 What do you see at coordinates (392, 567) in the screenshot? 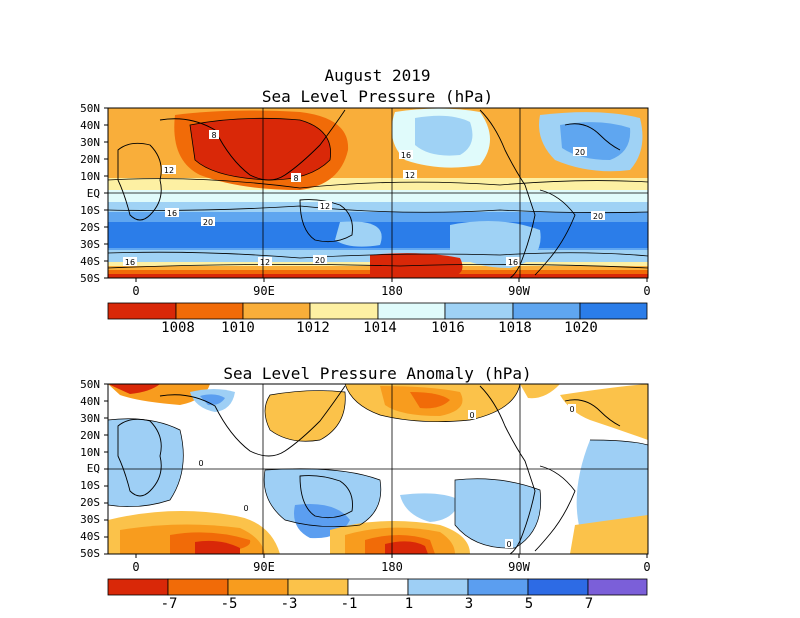
I see `lon-label: 180` at bounding box center [392, 567].